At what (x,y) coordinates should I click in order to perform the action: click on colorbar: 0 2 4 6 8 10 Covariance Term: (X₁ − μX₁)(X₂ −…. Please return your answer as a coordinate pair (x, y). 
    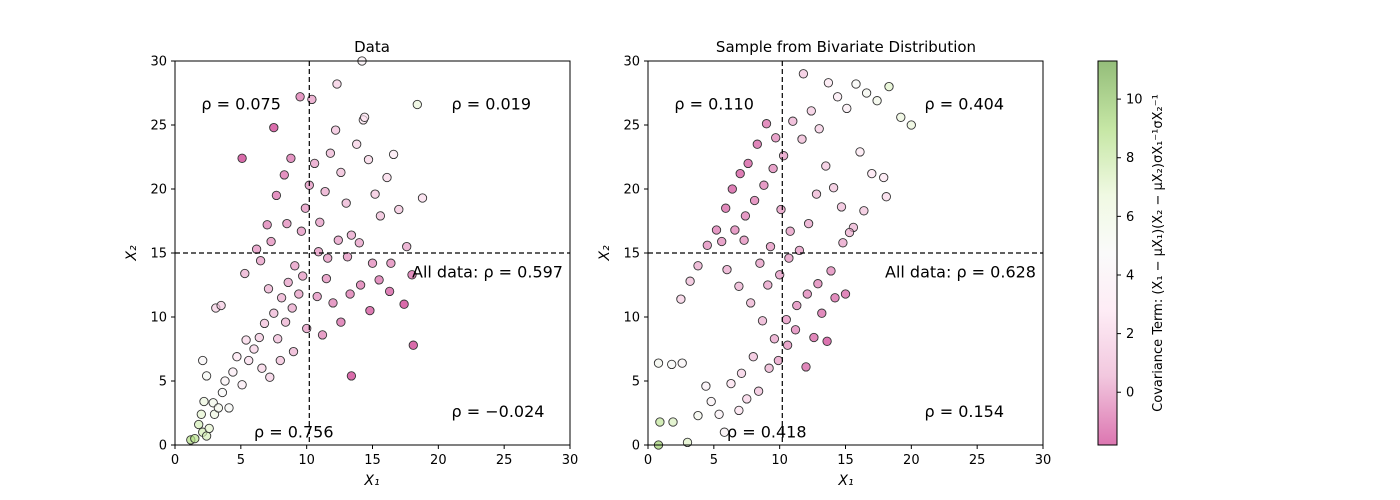
    Looking at the image, I should click on (1131, 253).